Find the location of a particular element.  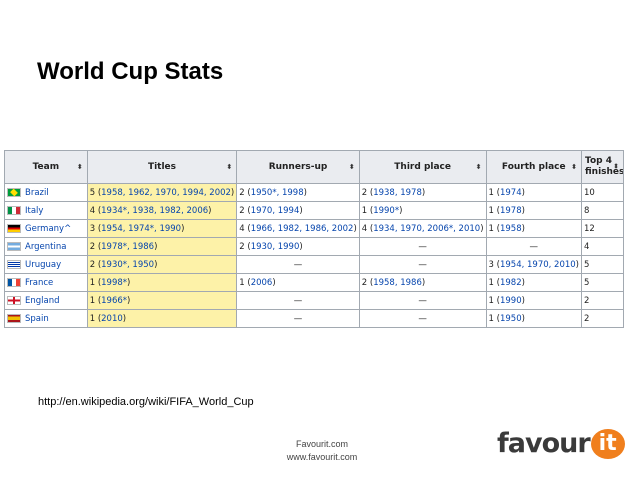

team-link: Spain is located at coordinates (37, 318).